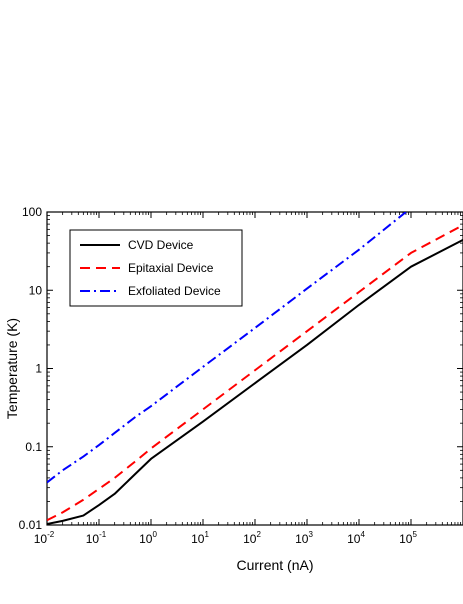 The height and width of the screenshot is (604, 463). I want to click on y-tick-label: 10, so click(36, 290).